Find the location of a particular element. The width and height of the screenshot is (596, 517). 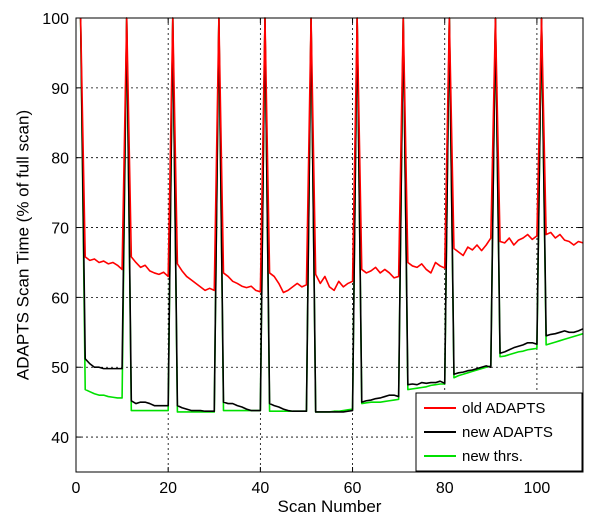

y-tick-label: 50 is located at coordinates (60, 368).